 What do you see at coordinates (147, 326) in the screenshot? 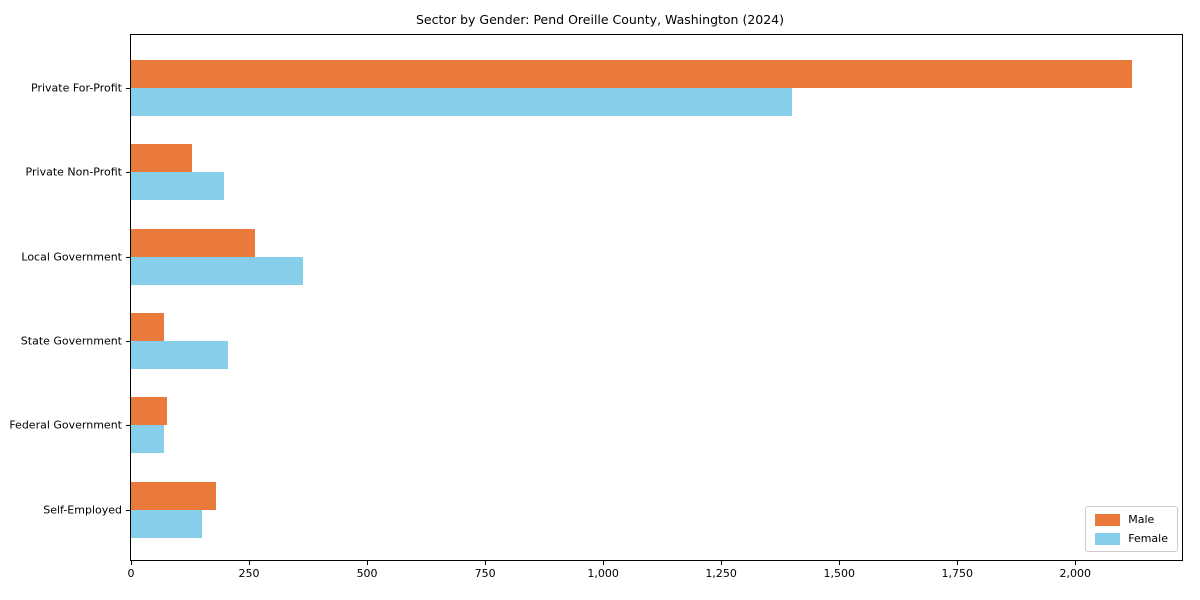
I see `bar-male-state-government` at bounding box center [147, 326].